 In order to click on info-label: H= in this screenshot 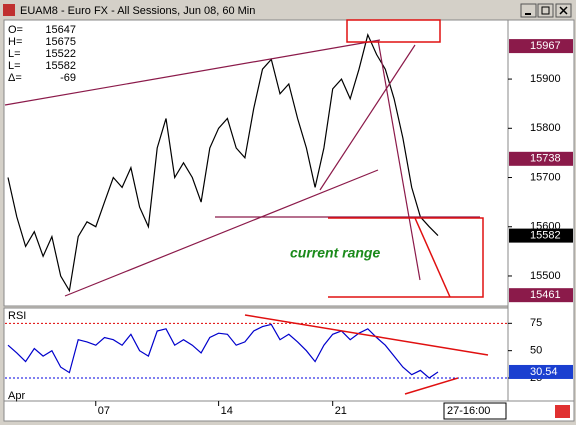, I will do `click(15, 42)`.